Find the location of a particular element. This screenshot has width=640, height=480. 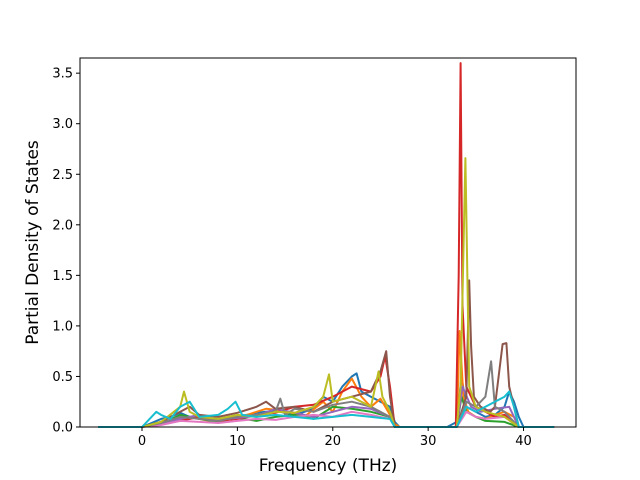

x-tick-label: 30 is located at coordinates (428, 441).